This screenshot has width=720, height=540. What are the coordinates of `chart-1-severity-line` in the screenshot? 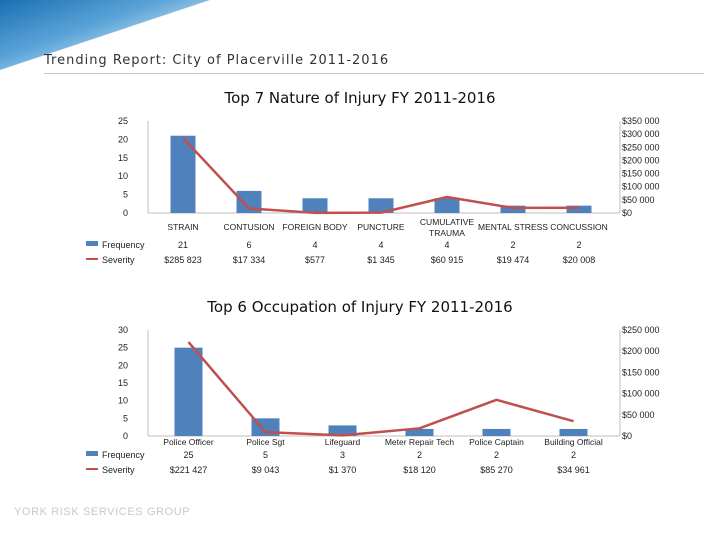 It's located at (381, 176).